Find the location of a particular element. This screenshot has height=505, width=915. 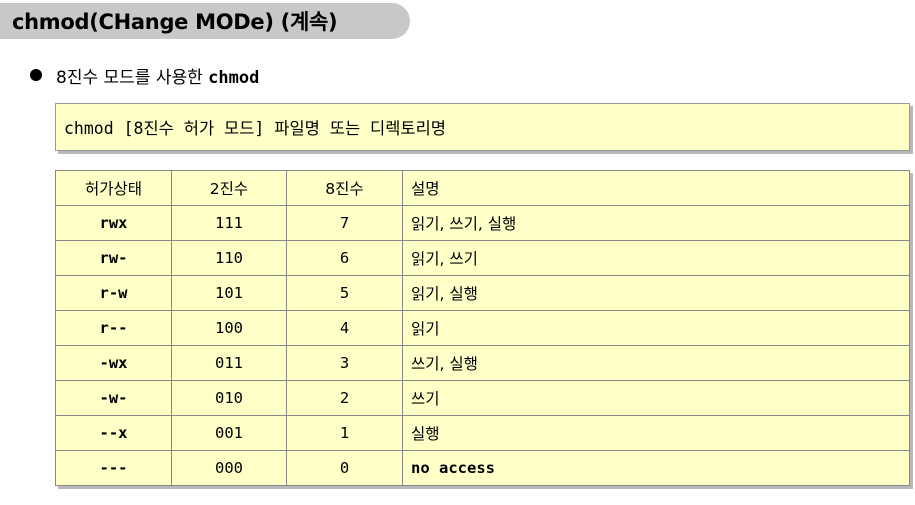

page-title: chmod(CHange MODe) (계속) is located at coordinates (175, 22).